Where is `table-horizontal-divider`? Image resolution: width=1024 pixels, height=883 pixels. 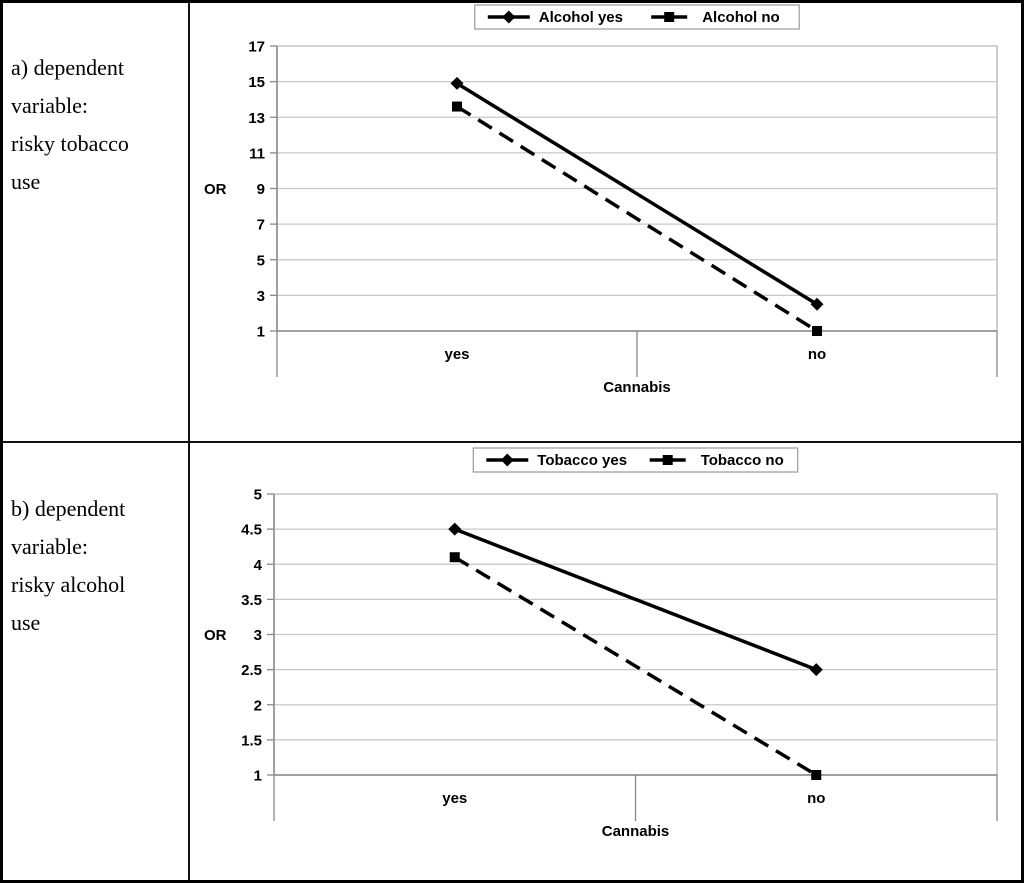 table-horizontal-divider is located at coordinates (512, 442).